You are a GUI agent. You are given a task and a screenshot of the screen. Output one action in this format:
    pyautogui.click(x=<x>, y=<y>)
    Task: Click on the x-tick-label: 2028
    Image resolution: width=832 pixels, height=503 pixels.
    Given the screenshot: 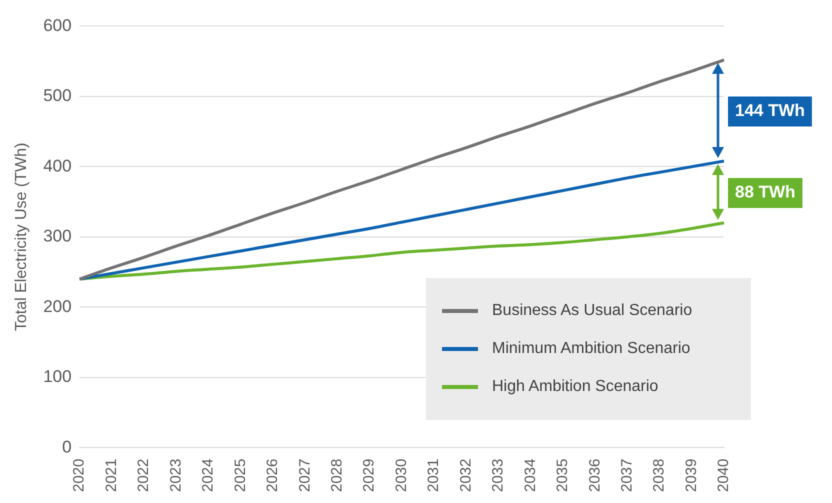 What is the action you would take?
    pyautogui.click(x=337, y=475)
    